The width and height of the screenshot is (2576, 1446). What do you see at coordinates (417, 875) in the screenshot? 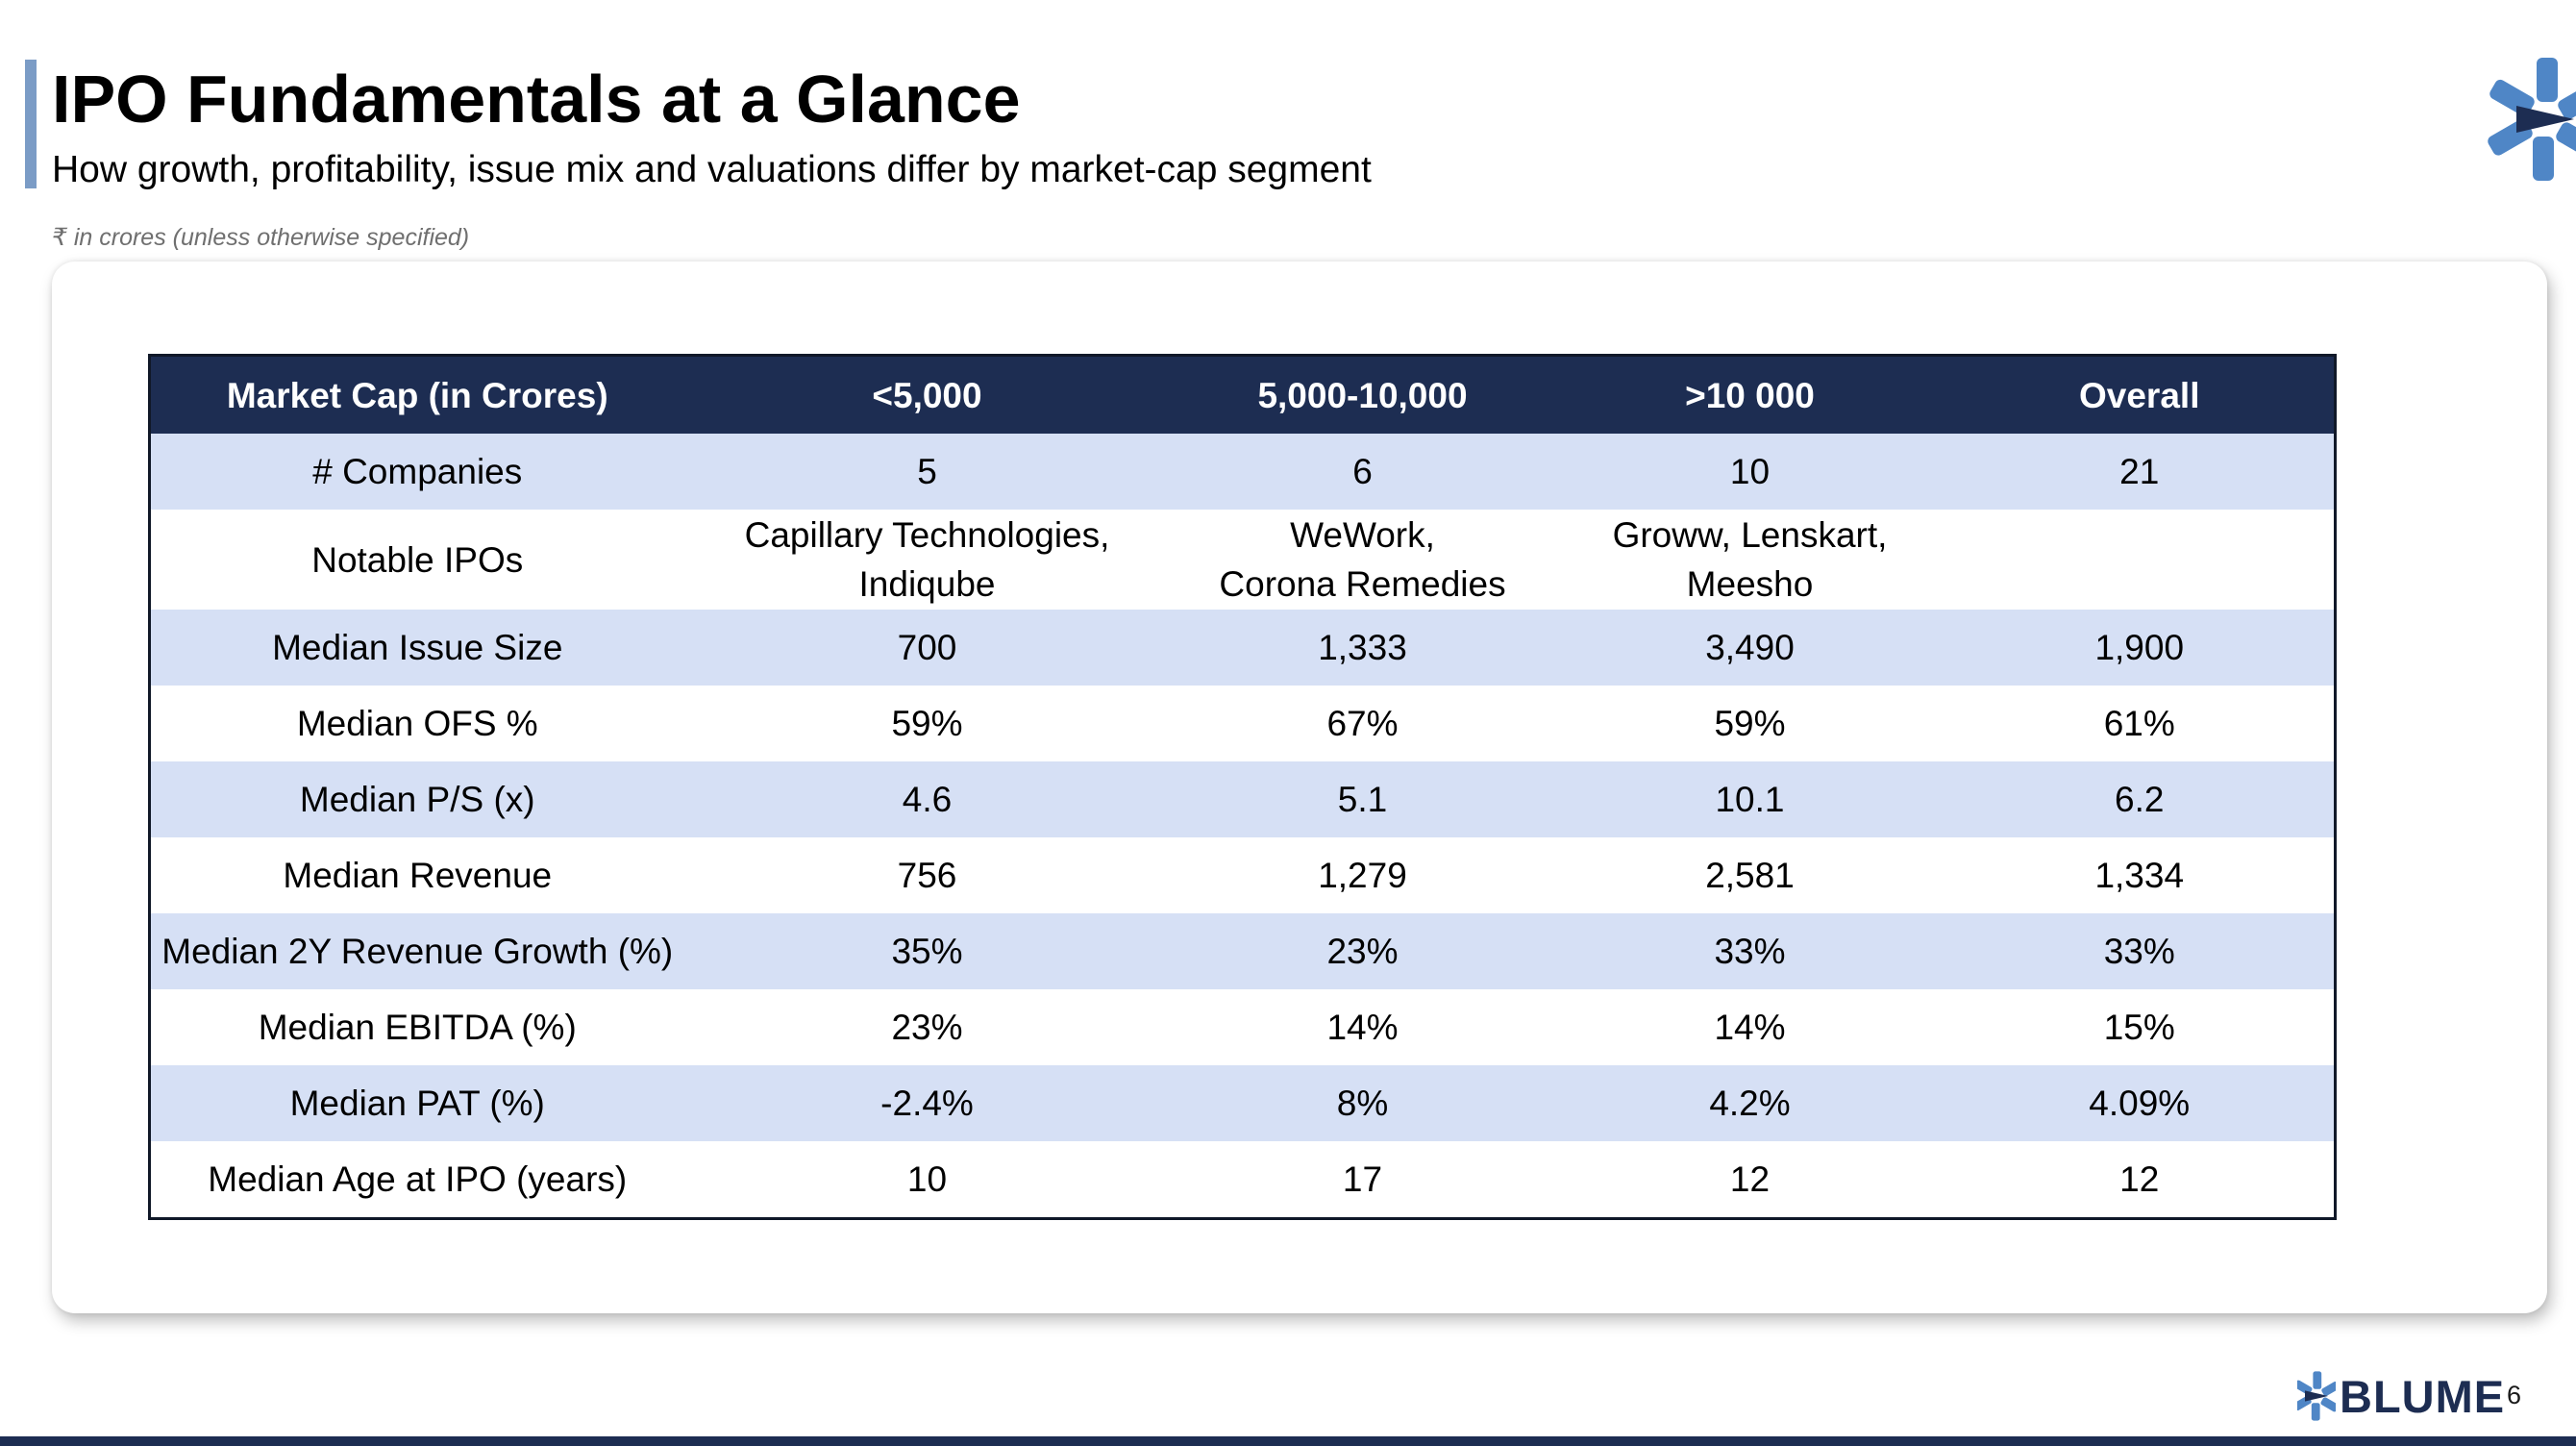
I see `row-label-cell: Median Revenue` at bounding box center [417, 875].